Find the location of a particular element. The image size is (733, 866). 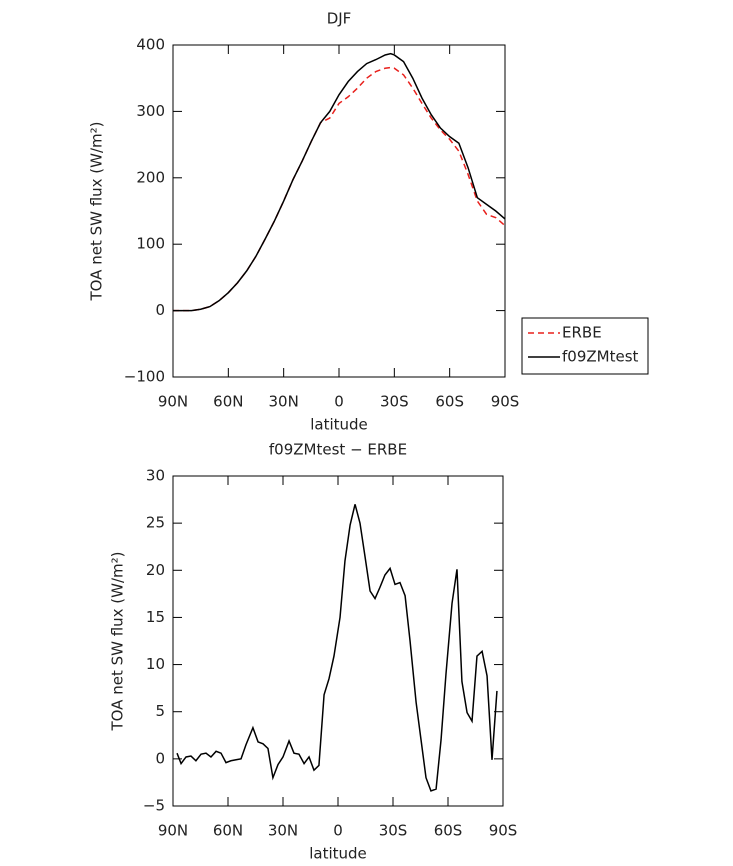

y-tick-label: 5 is located at coordinates (160, 711).